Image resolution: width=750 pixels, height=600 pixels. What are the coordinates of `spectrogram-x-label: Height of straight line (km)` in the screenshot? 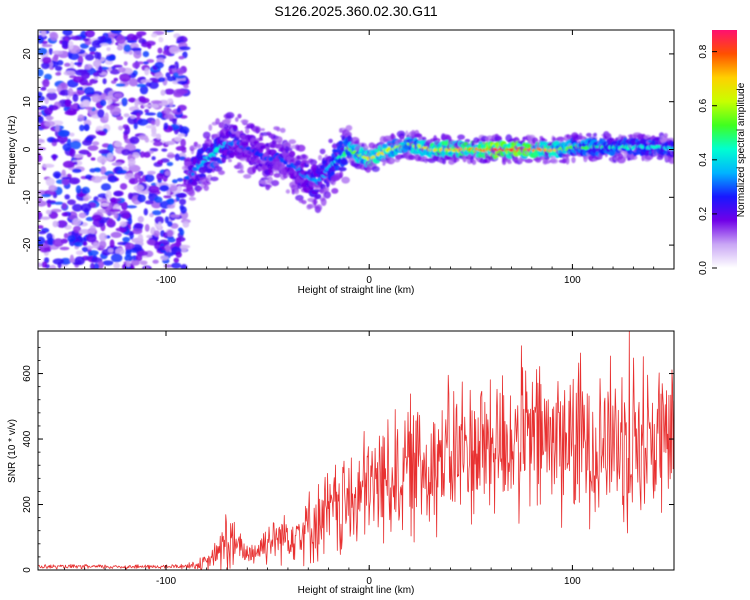 It's located at (356, 290).